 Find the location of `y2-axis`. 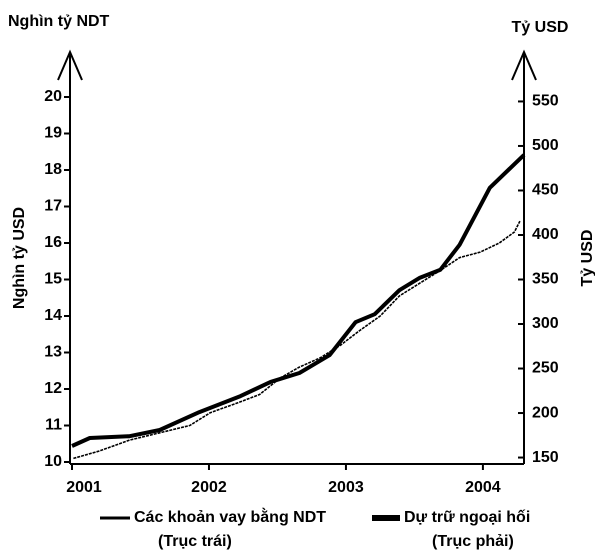

y2-axis is located at coordinates (524, 256).